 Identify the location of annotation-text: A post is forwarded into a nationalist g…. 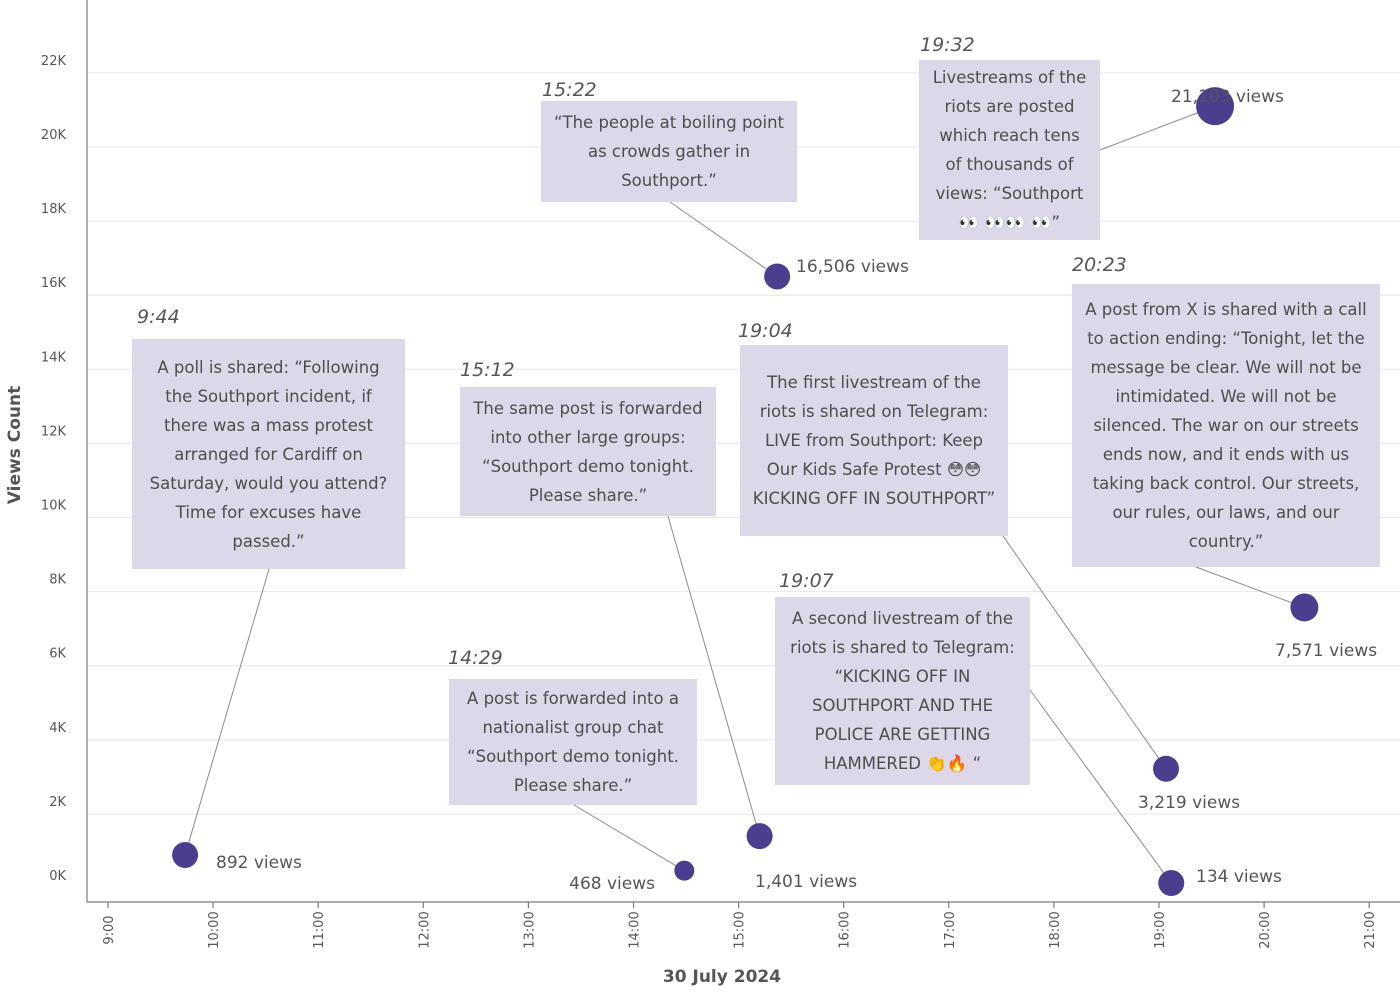
(573, 742).